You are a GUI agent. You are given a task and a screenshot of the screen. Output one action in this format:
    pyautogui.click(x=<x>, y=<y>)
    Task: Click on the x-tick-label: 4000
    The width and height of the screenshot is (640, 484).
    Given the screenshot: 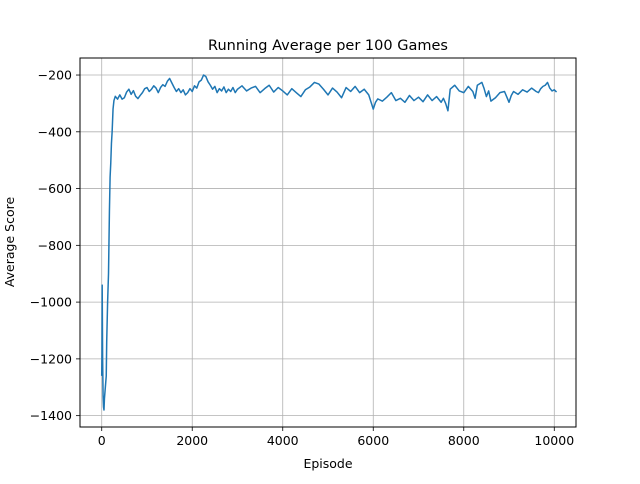 What is the action you would take?
    pyautogui.click(x=283, y=440)
    